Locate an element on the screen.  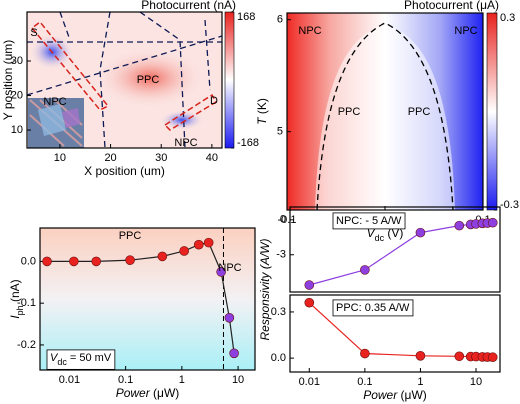
label-part: T is located at coordinates (262, 120).